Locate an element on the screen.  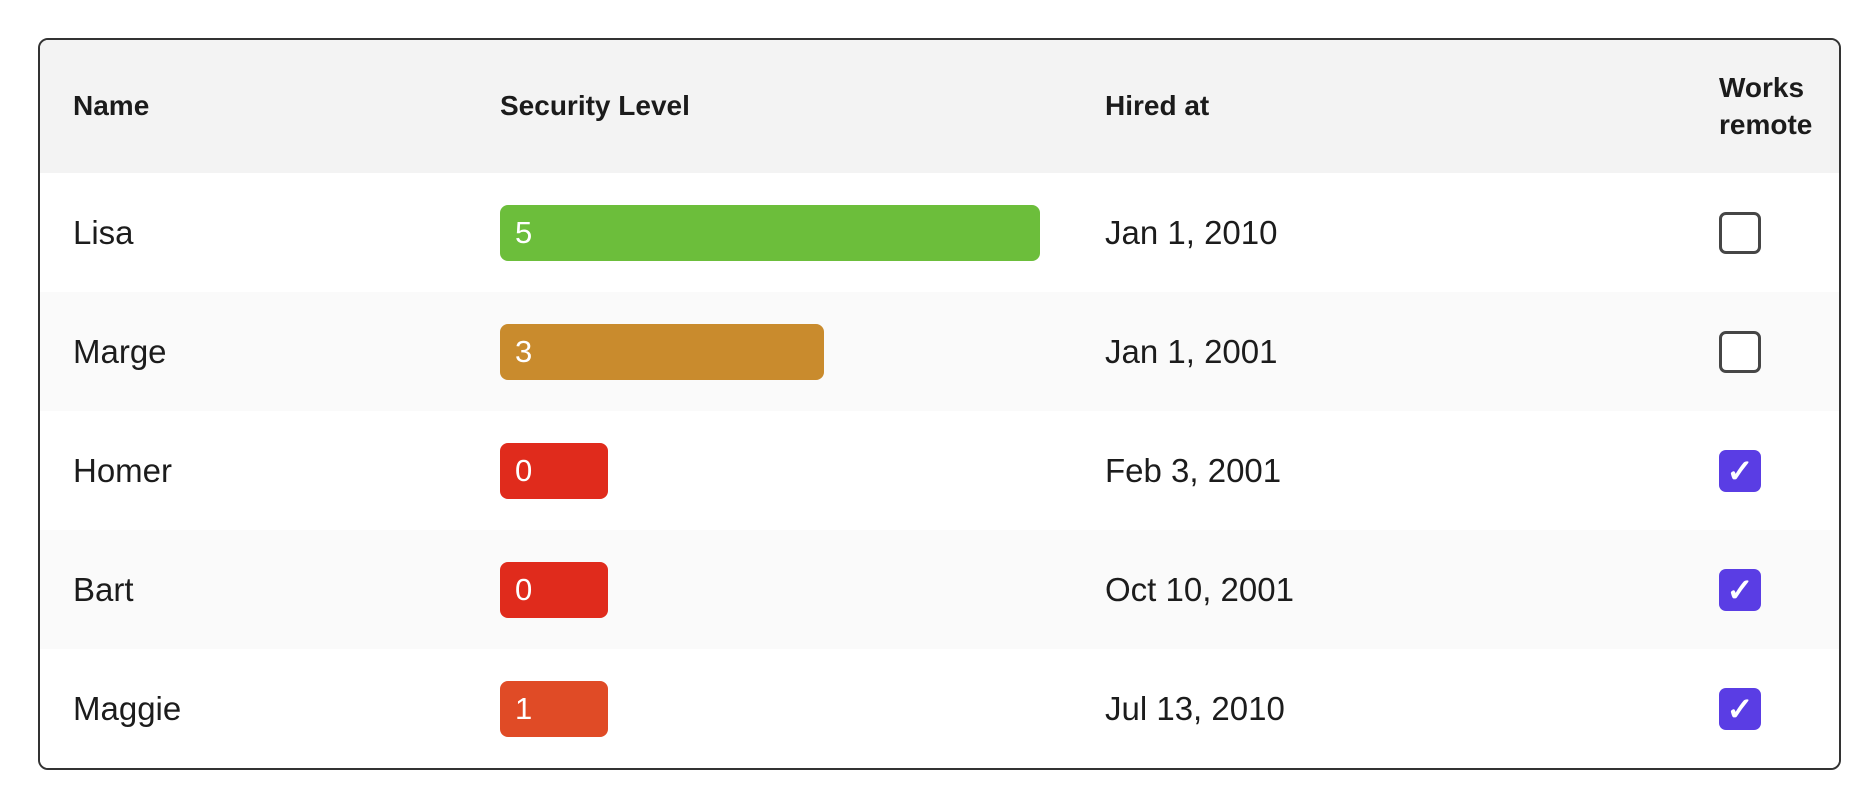
employee-name: Lisa is located at coordinates (103, 232).